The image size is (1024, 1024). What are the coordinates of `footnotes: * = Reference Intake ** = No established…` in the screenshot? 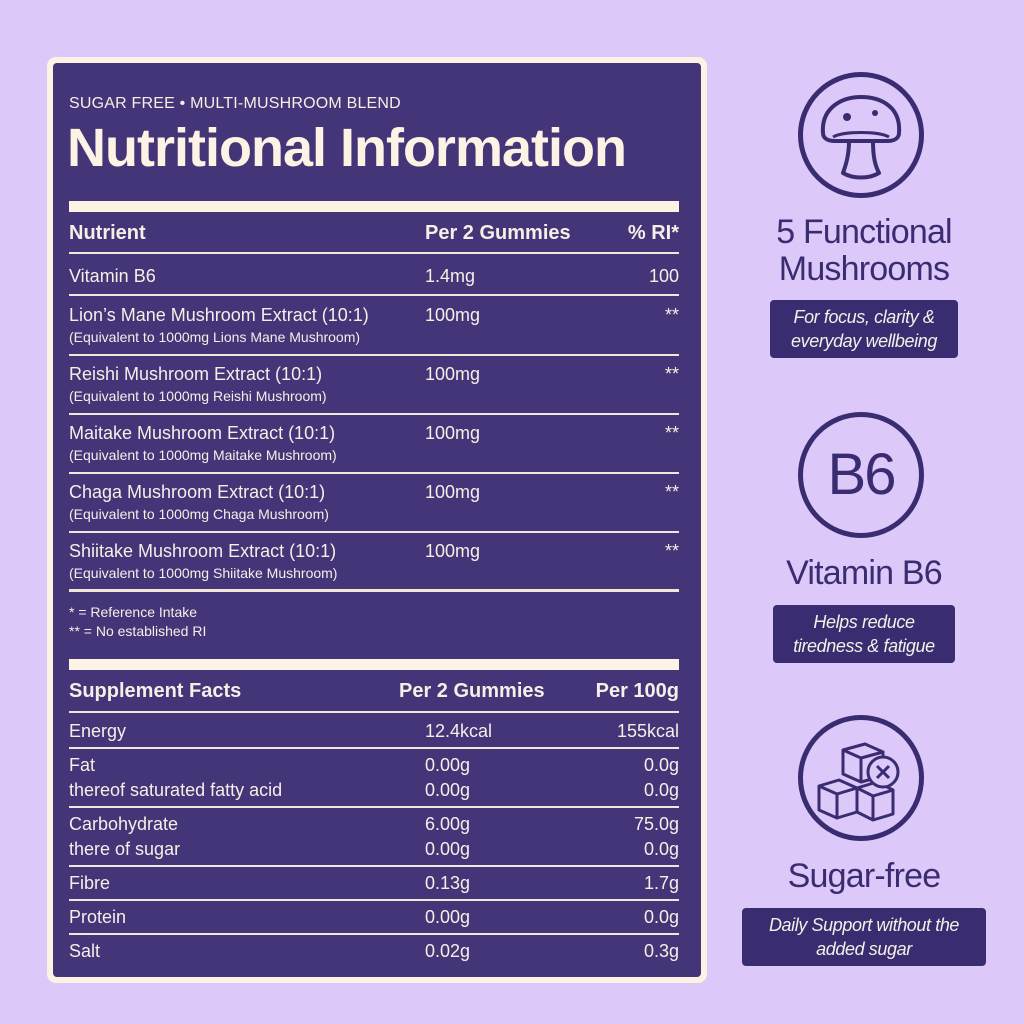 It's located at (137, 622).